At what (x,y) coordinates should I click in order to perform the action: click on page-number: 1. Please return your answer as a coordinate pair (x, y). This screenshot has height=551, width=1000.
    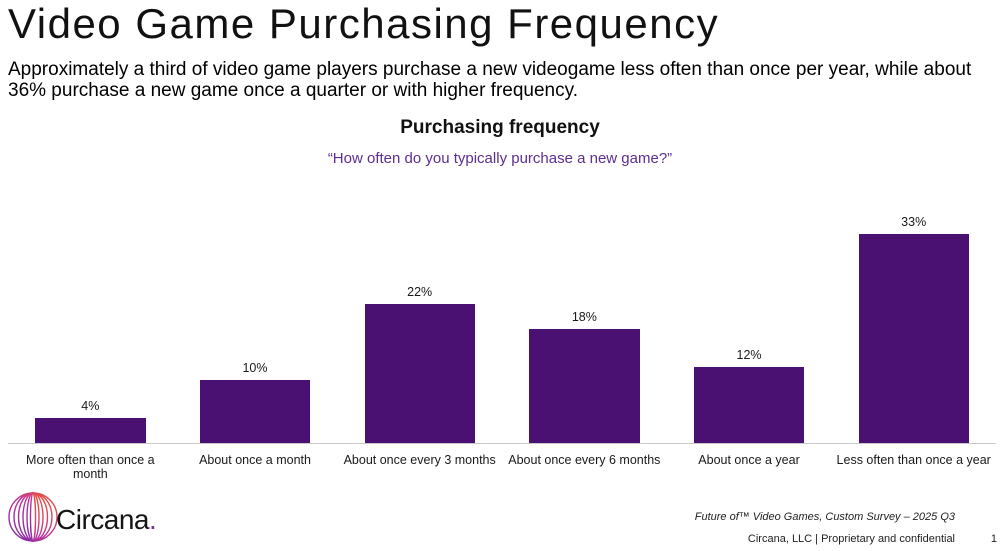
    Looking at the image, I should click on (993, 539).